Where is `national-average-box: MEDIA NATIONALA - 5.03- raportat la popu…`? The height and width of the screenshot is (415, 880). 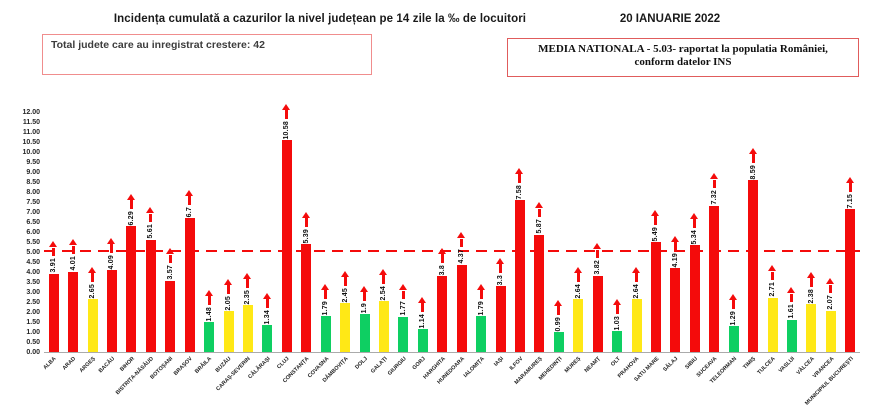 national-average-box: MEDIA NATIONALA - 5.03- raportat la popu… is located at coordinates (683, 57).